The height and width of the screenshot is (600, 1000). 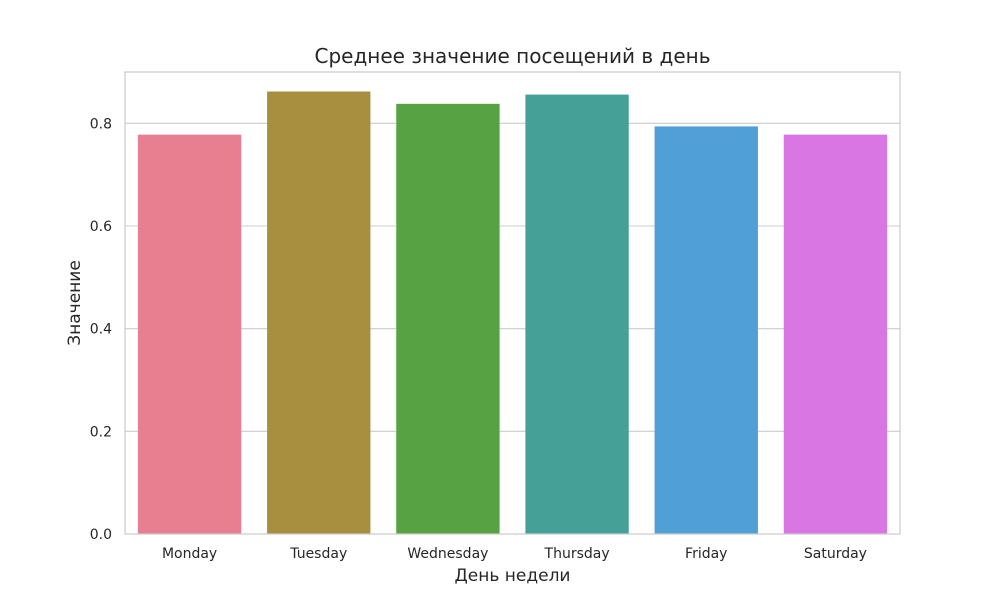 What do you see at coordinates (101, 227) in the screenshot?
I see `y-tick-label: 0.6` at bounding box center [101, 227].